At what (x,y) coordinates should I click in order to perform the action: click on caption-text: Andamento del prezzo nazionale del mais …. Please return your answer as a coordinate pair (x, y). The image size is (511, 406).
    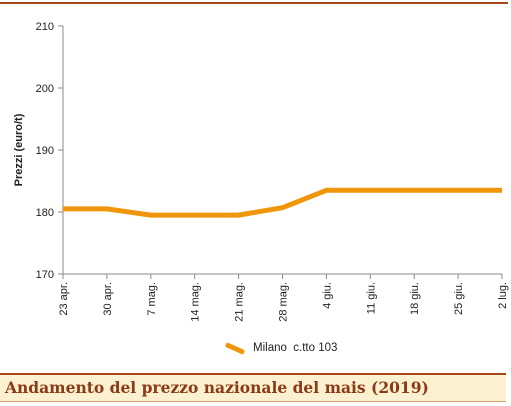
    Looking at the image, I should click on (217, 387).